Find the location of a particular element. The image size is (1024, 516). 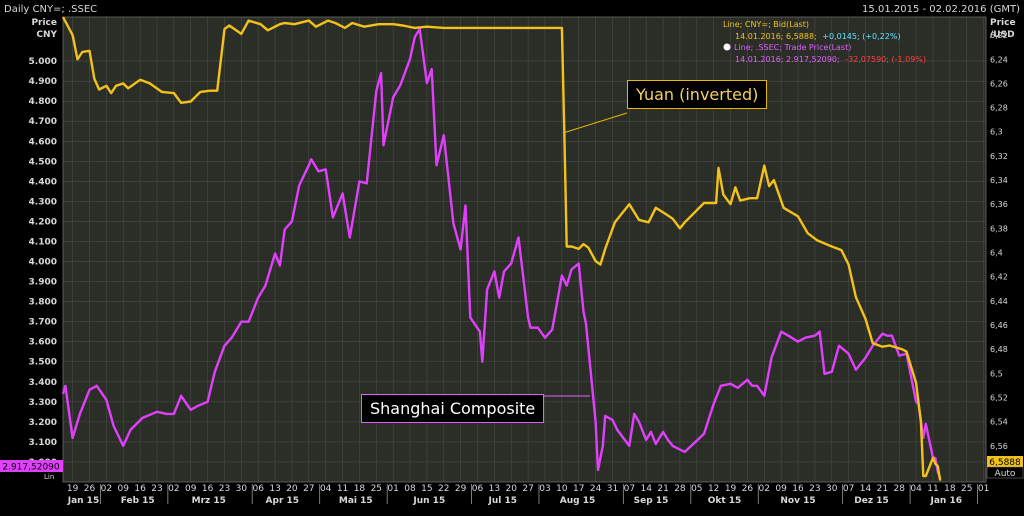

month-label: Okt 15 is located at coordinates (725, 501).